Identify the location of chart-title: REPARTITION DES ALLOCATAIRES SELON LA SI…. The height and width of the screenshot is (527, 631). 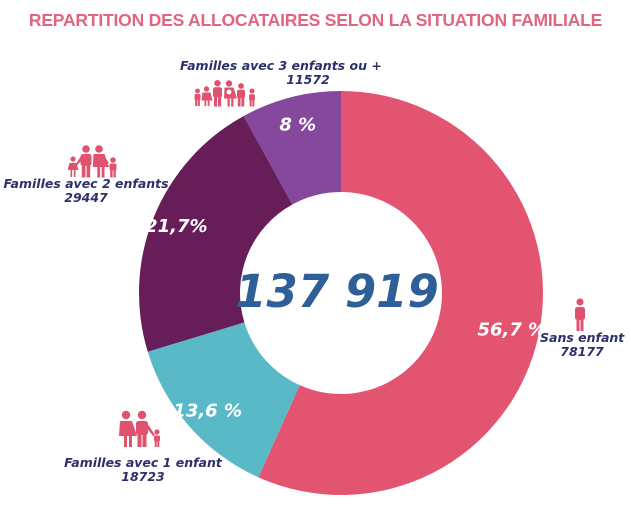
(315, 20).